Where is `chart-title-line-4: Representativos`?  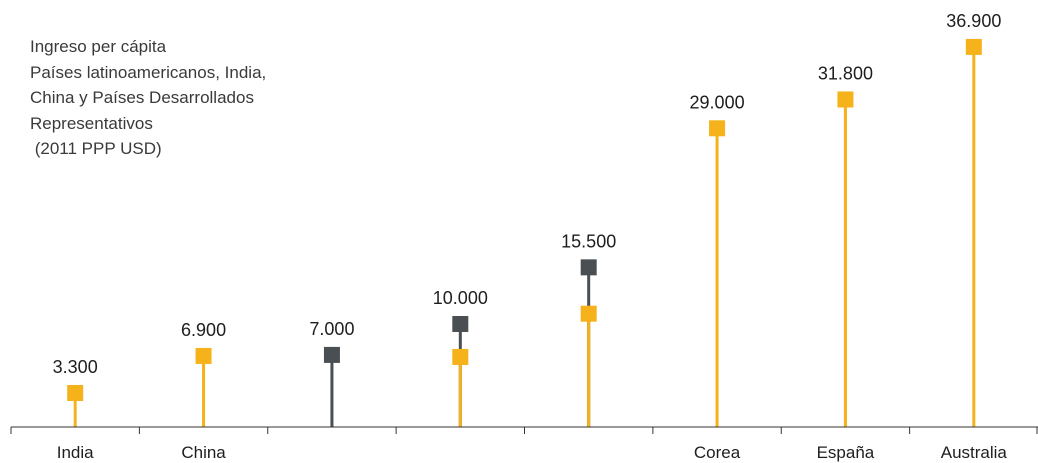
chart-title-line-4: Representativos is located at coordinates (91, 123).